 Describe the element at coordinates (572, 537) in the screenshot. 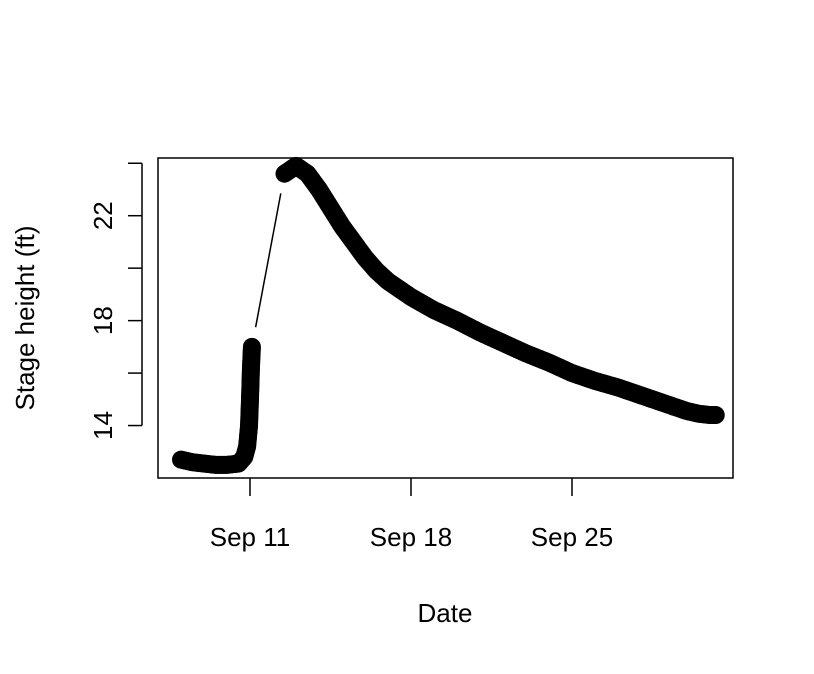

I see `x-tick-label: Sep 25` at that location.